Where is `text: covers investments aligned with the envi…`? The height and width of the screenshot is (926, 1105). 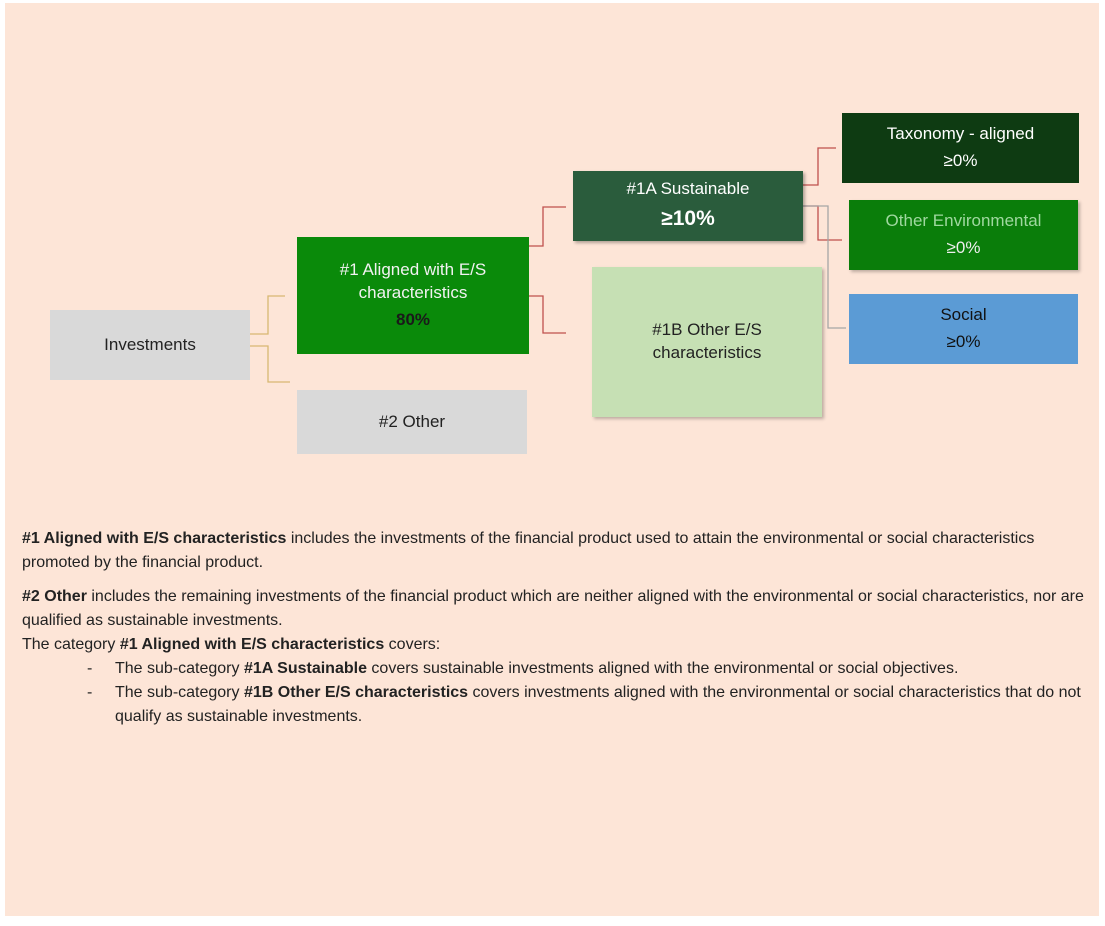
text: covers investments aligned with the envi… is located at coordinates (598, 704).